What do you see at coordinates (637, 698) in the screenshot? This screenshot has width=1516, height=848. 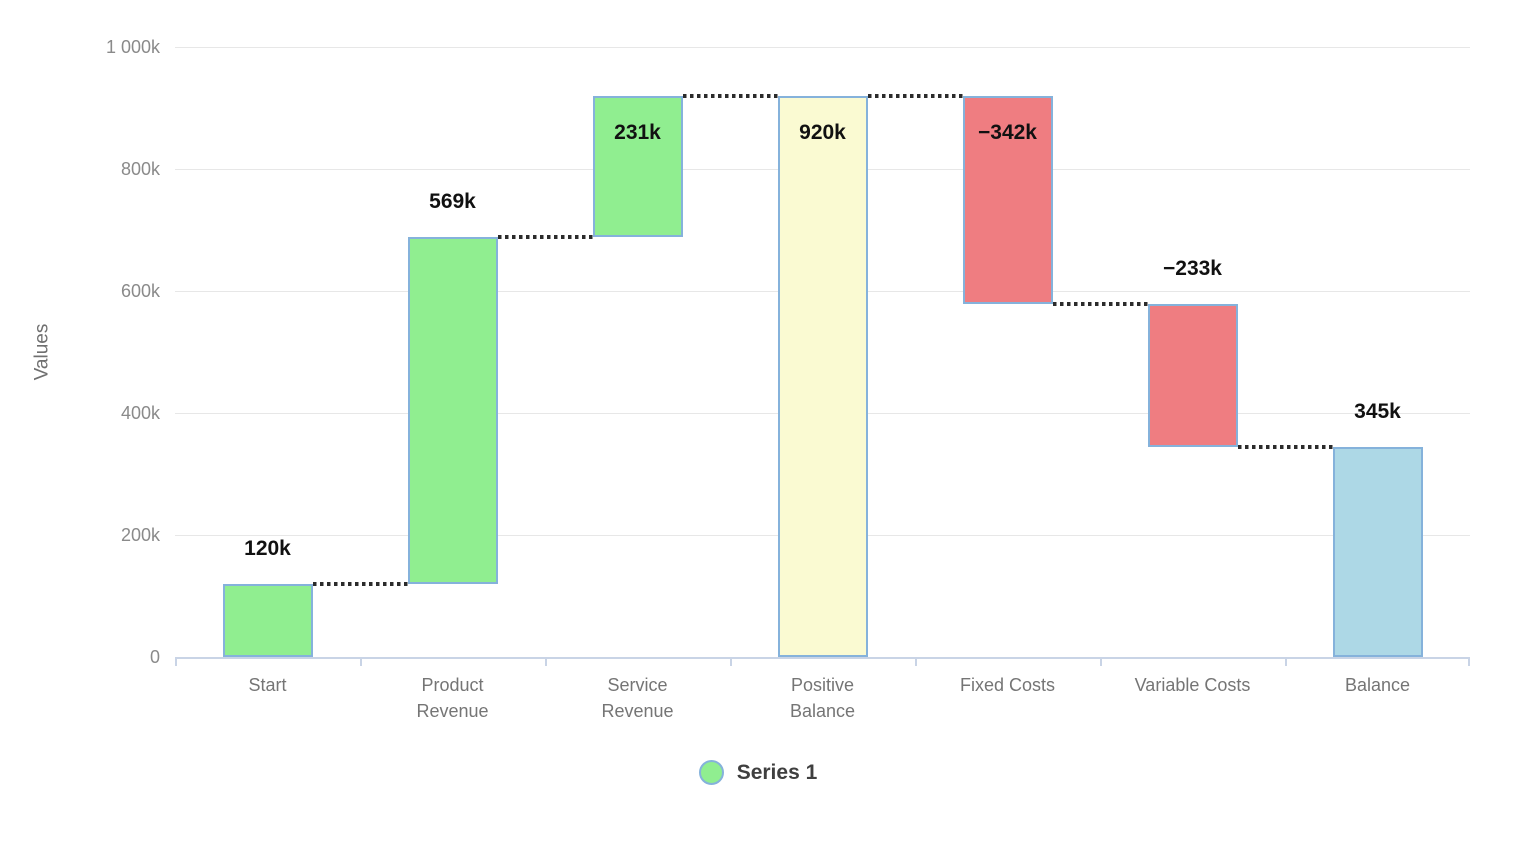 I see `x-axis-category-label: Service Revenue` at bounding box center [637, 698].